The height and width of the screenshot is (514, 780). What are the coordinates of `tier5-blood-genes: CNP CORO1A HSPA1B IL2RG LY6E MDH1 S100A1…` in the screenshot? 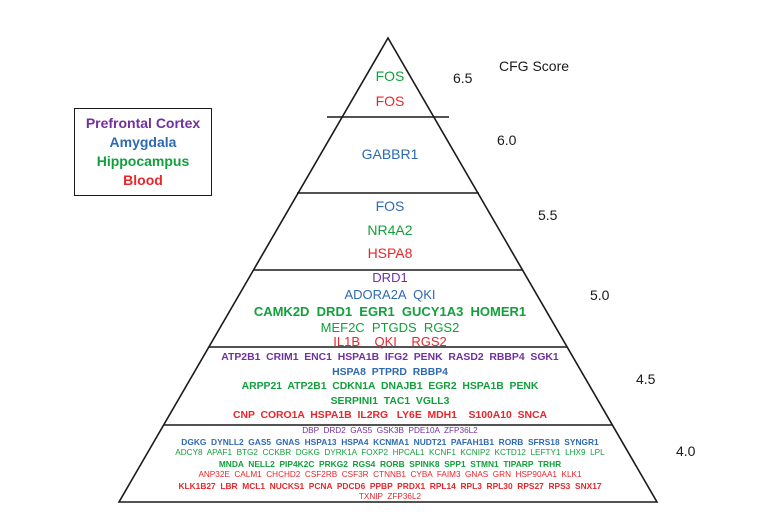 It's located at (390, 415).